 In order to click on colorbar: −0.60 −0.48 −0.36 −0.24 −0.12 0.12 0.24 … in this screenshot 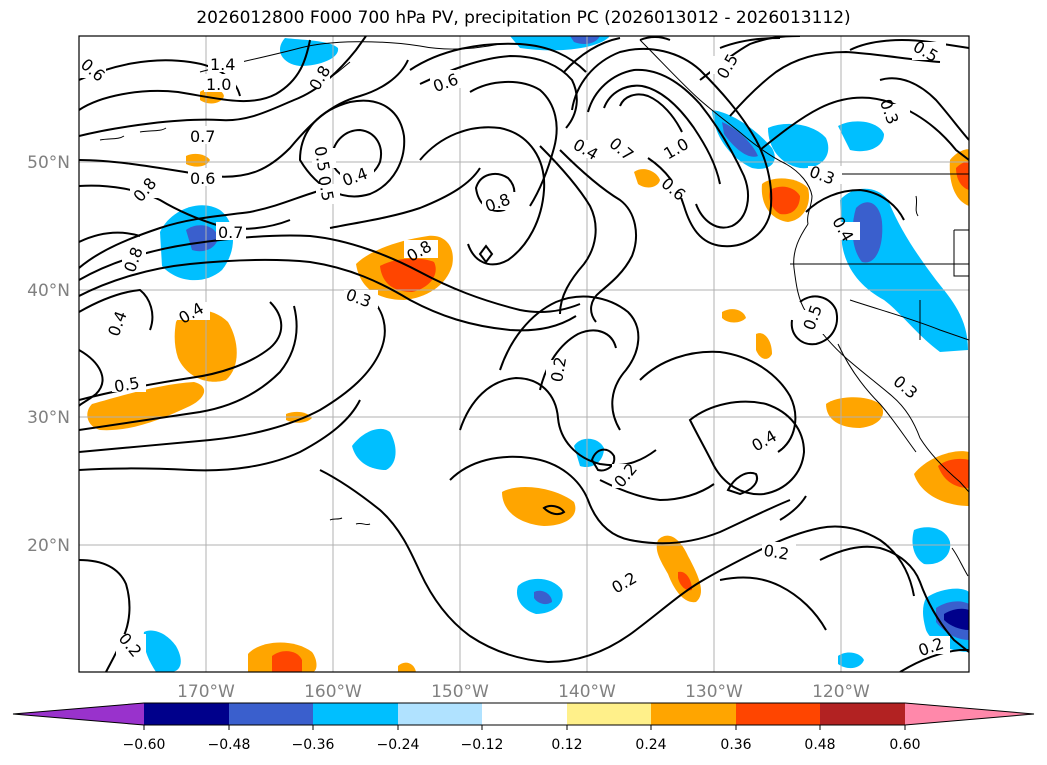, I will do `click(523, 727)`.